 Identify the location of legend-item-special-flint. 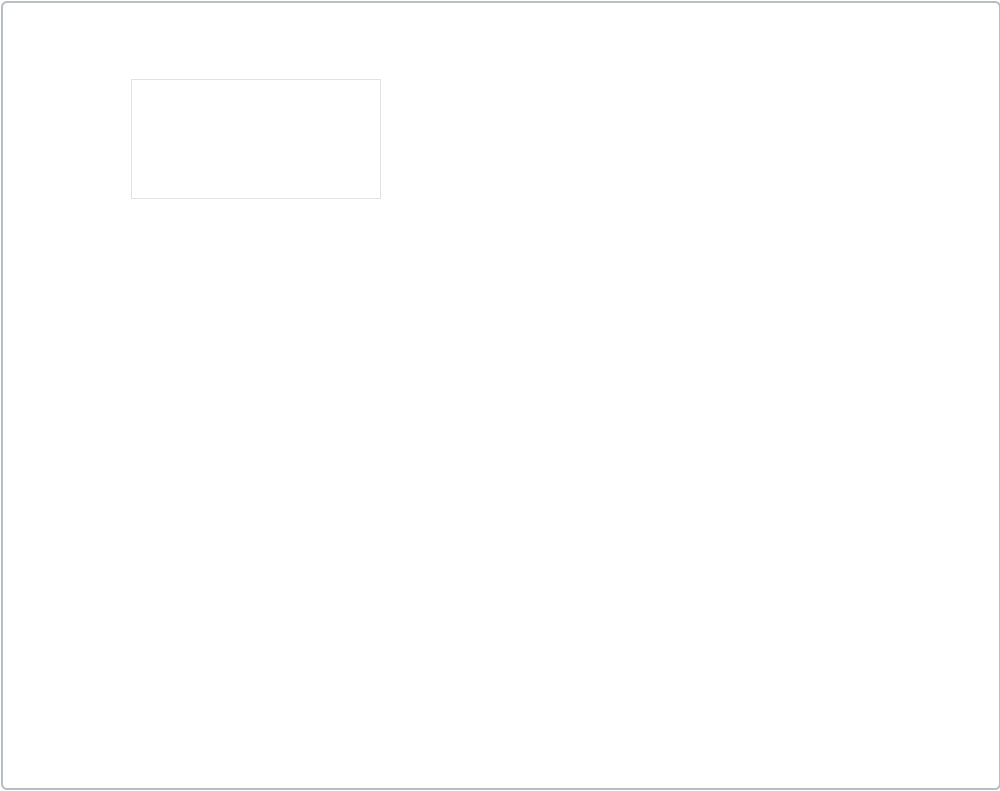
(256, 161).